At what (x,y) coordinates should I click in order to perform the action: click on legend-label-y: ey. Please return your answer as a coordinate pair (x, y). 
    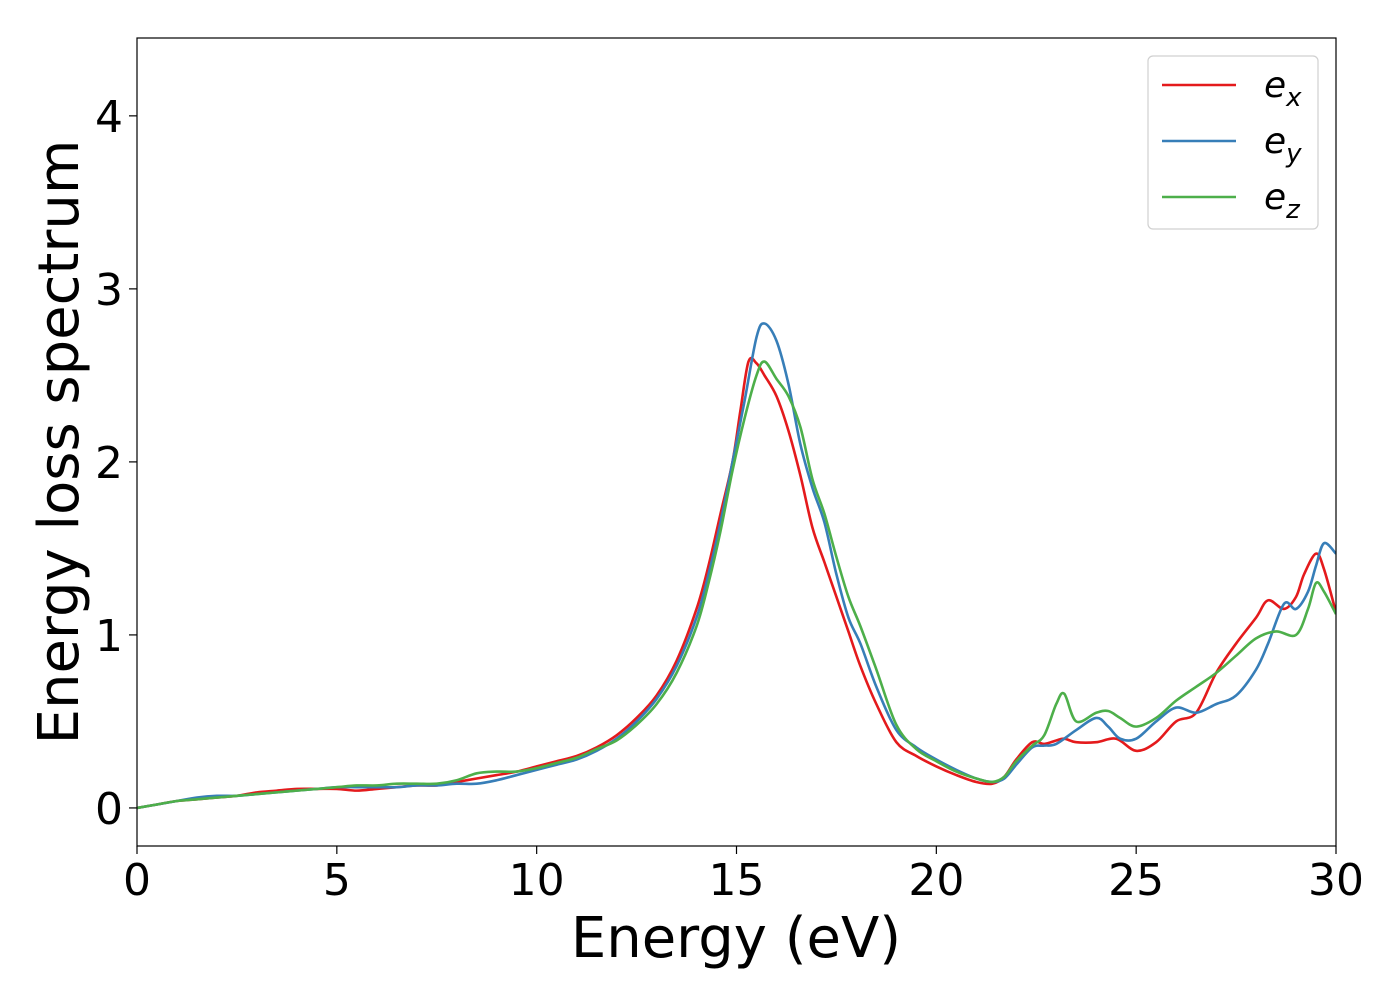
    Looking at the image, I should click on (1283, 145).